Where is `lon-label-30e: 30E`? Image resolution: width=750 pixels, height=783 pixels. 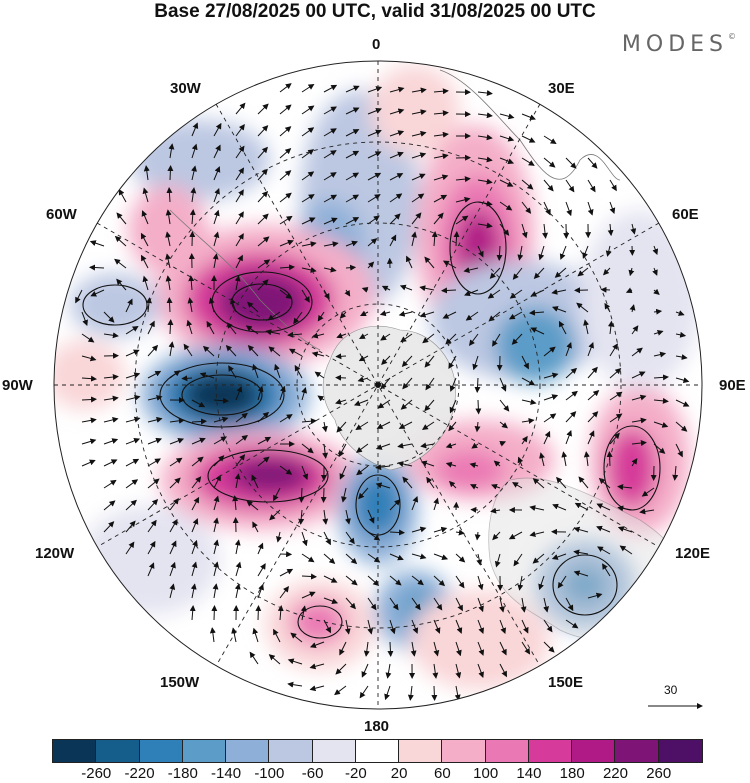 lon-label-30e: 30E is located at coordinates (561, 88).